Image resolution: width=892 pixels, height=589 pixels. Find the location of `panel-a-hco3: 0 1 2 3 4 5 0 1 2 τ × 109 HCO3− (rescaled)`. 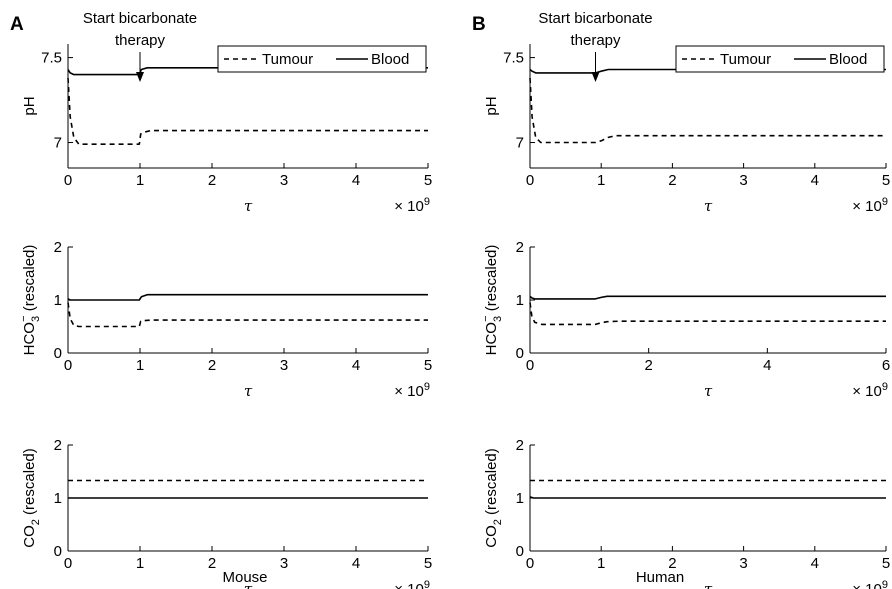

panel-a-hco3: 0 1 2 3 4 5 0 1 2 τ × 109 HCO3− (rescaled) is located at coordinates (225, 319).